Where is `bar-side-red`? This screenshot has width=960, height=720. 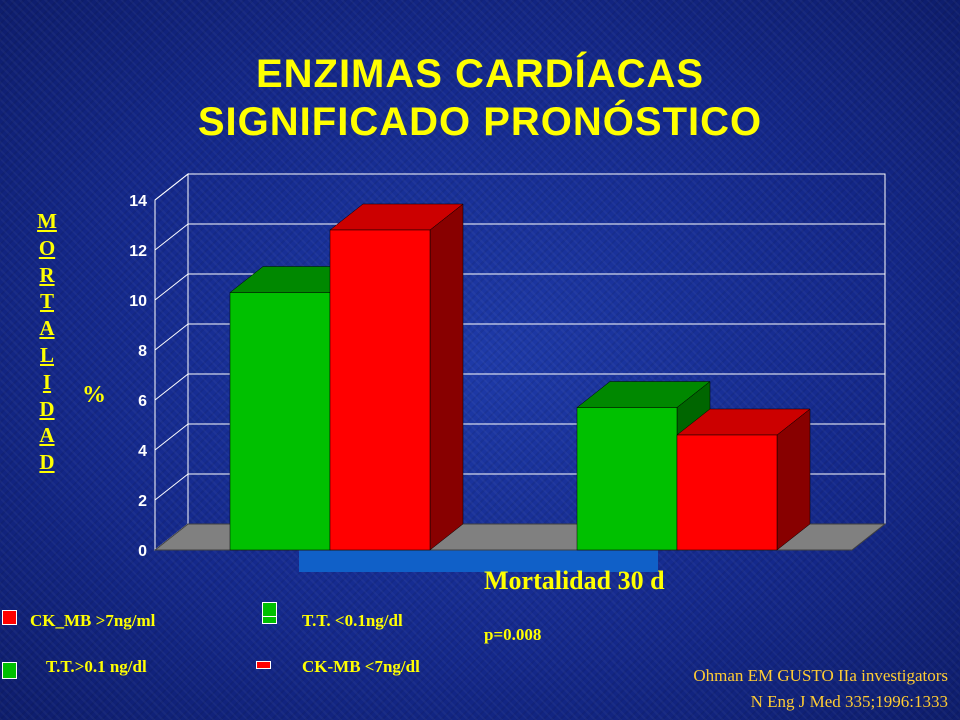
bar-side-red is located at coordinates (446, 377).